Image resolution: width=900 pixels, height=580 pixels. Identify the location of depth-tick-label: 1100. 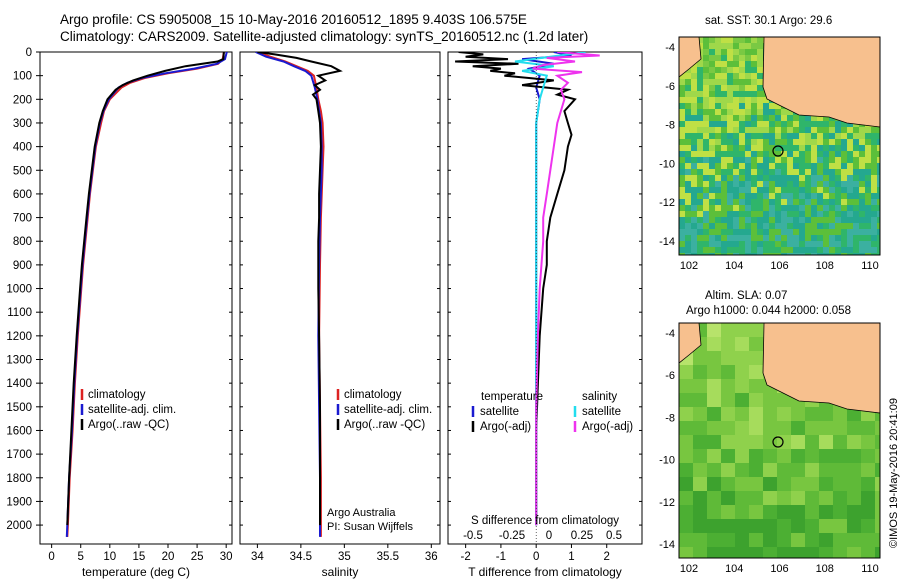
(19, 313).